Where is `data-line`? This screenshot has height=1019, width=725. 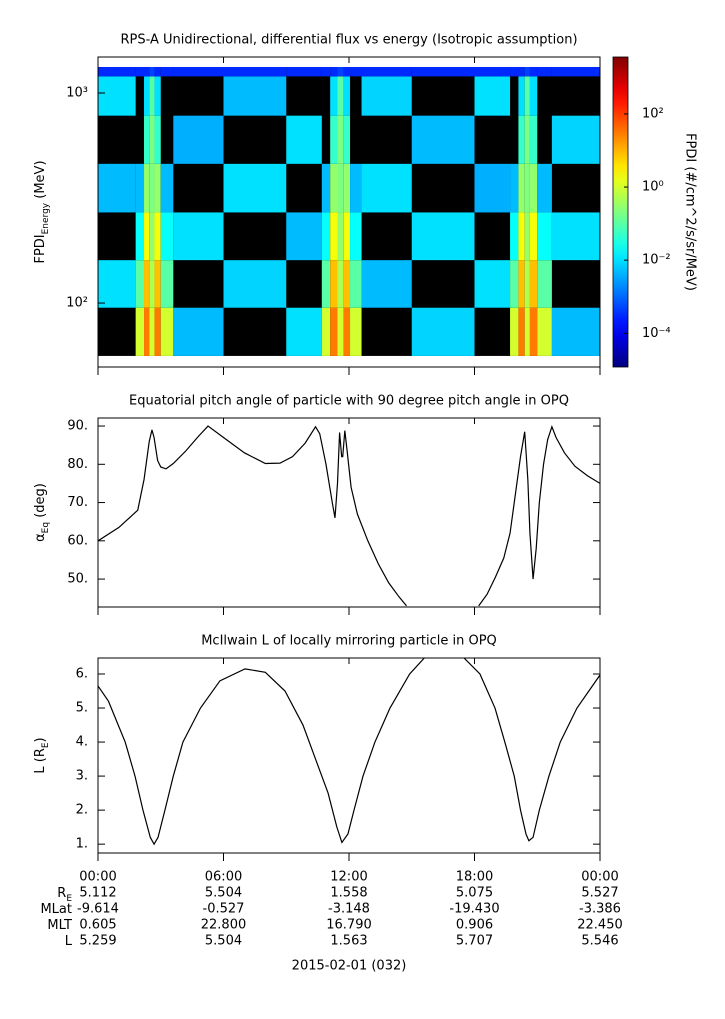
data-line is located at coordinates (349, 752).